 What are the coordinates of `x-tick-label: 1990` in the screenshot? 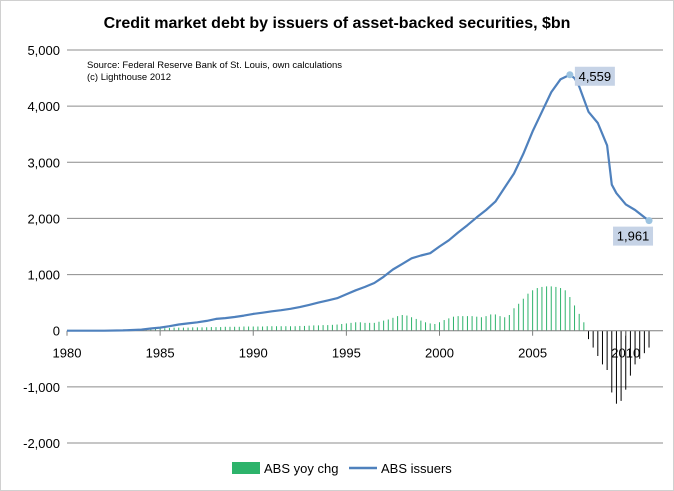 It's located at (253, 353).